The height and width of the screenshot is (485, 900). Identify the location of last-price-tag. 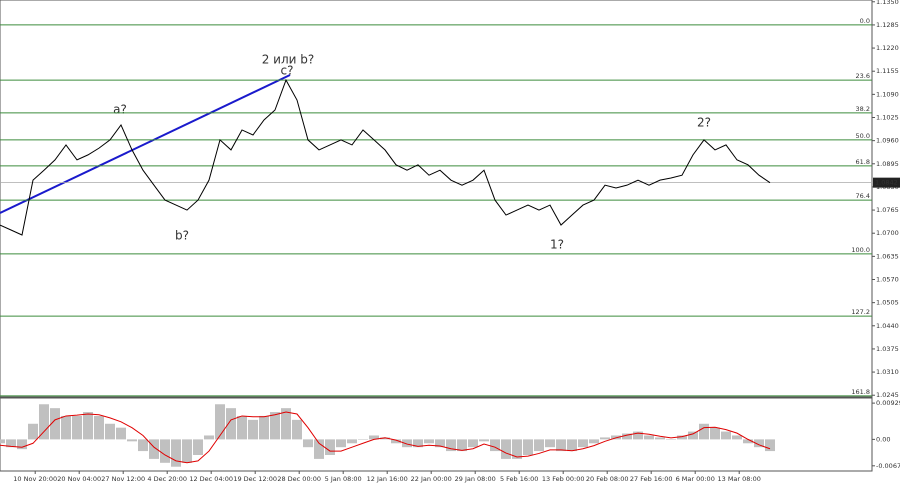
(886, 182).